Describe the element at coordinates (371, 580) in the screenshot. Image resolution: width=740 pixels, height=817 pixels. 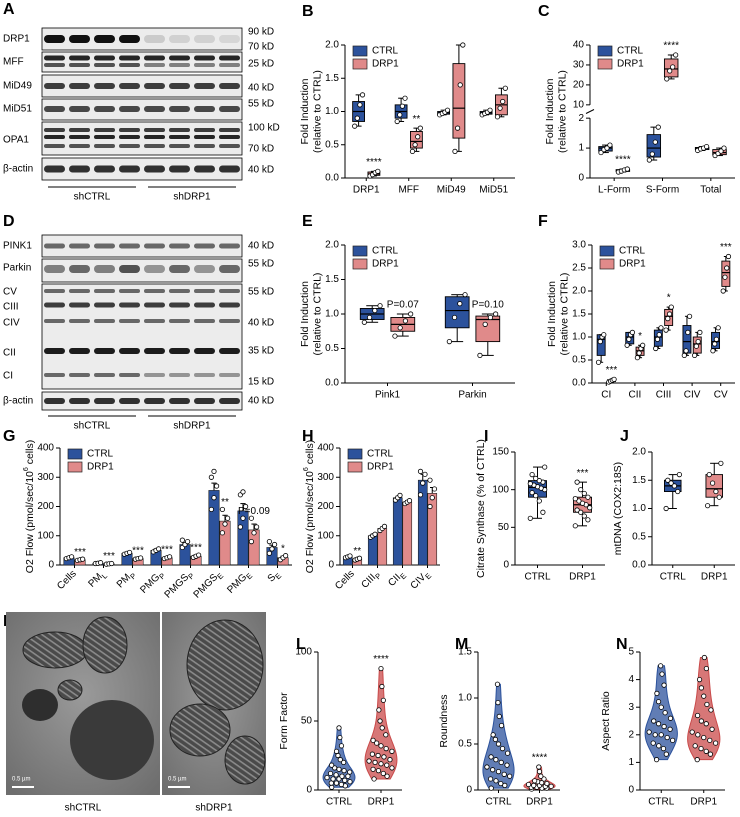
I see `x-tick-label: CIIIP` at that location.